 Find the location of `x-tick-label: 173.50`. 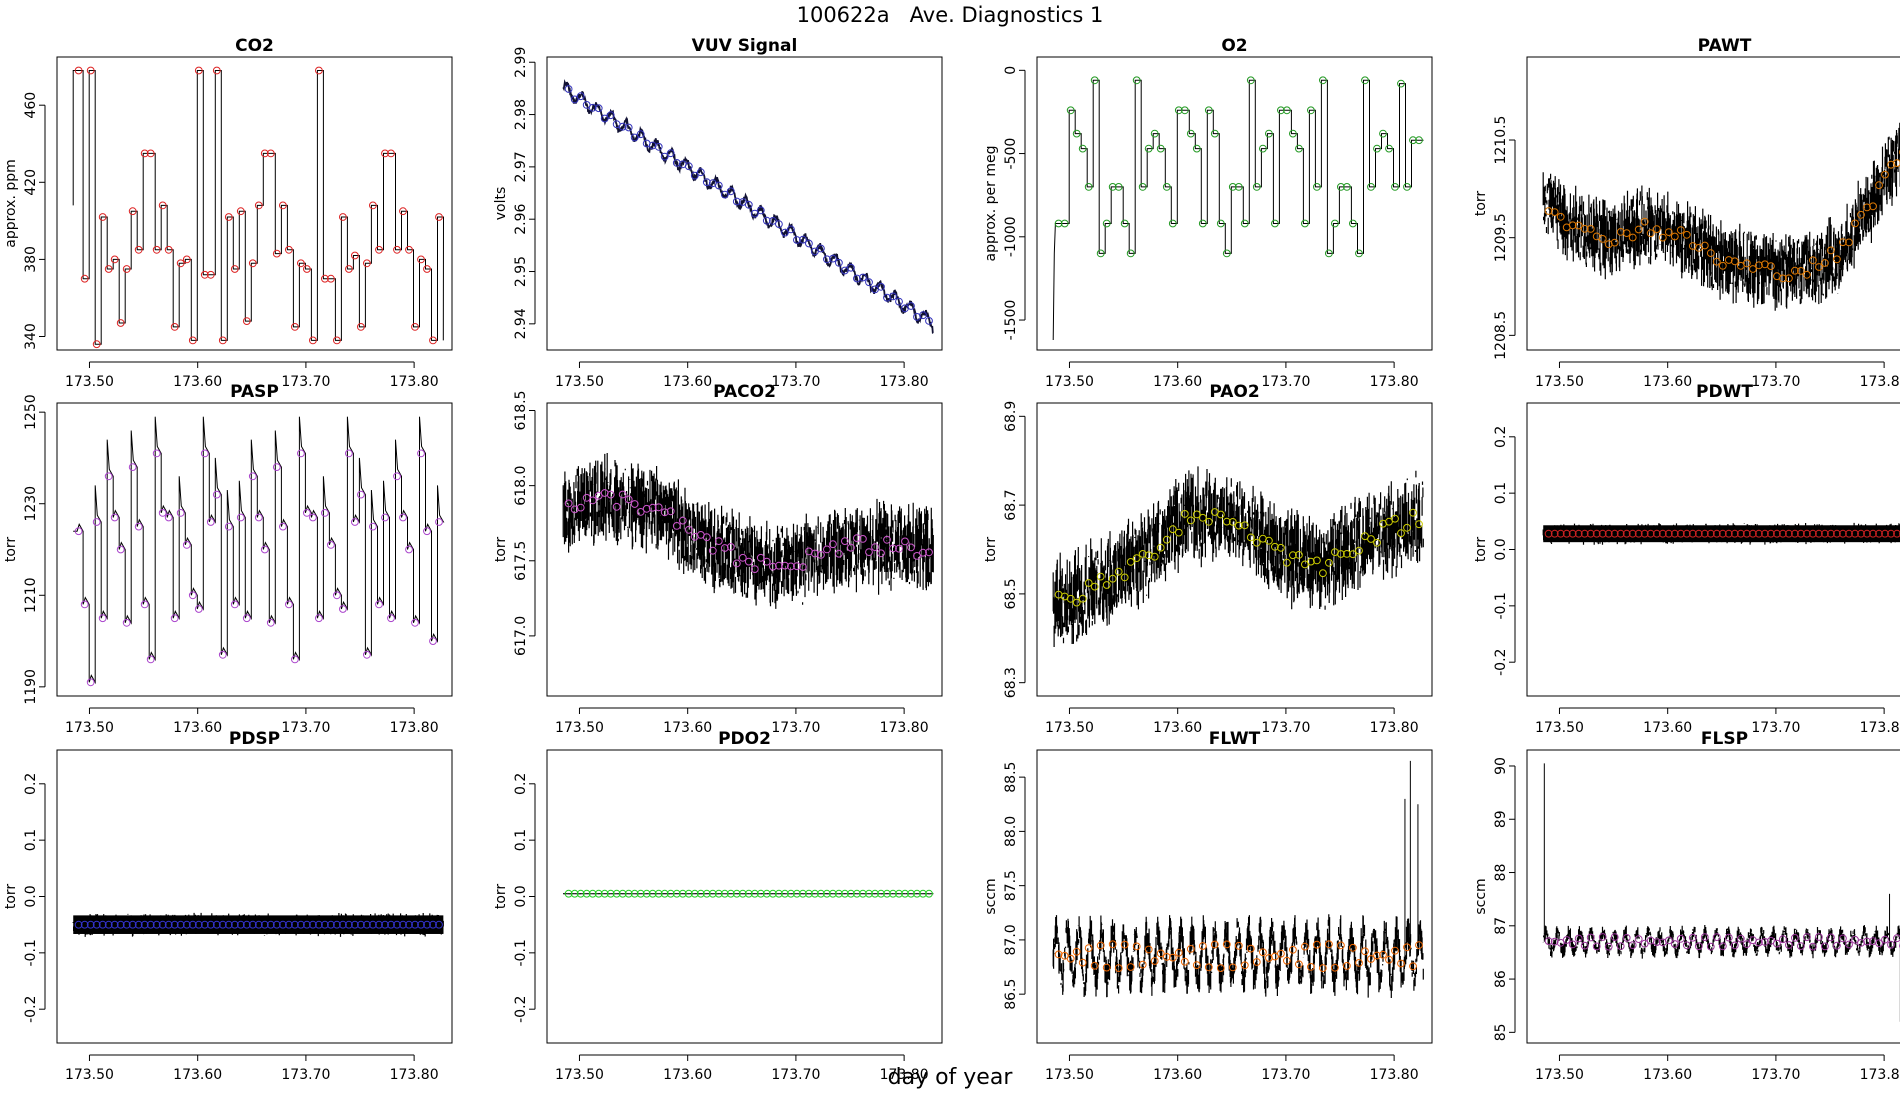

x-tick-label: 173.50 is located at coordinates (1559, 728).